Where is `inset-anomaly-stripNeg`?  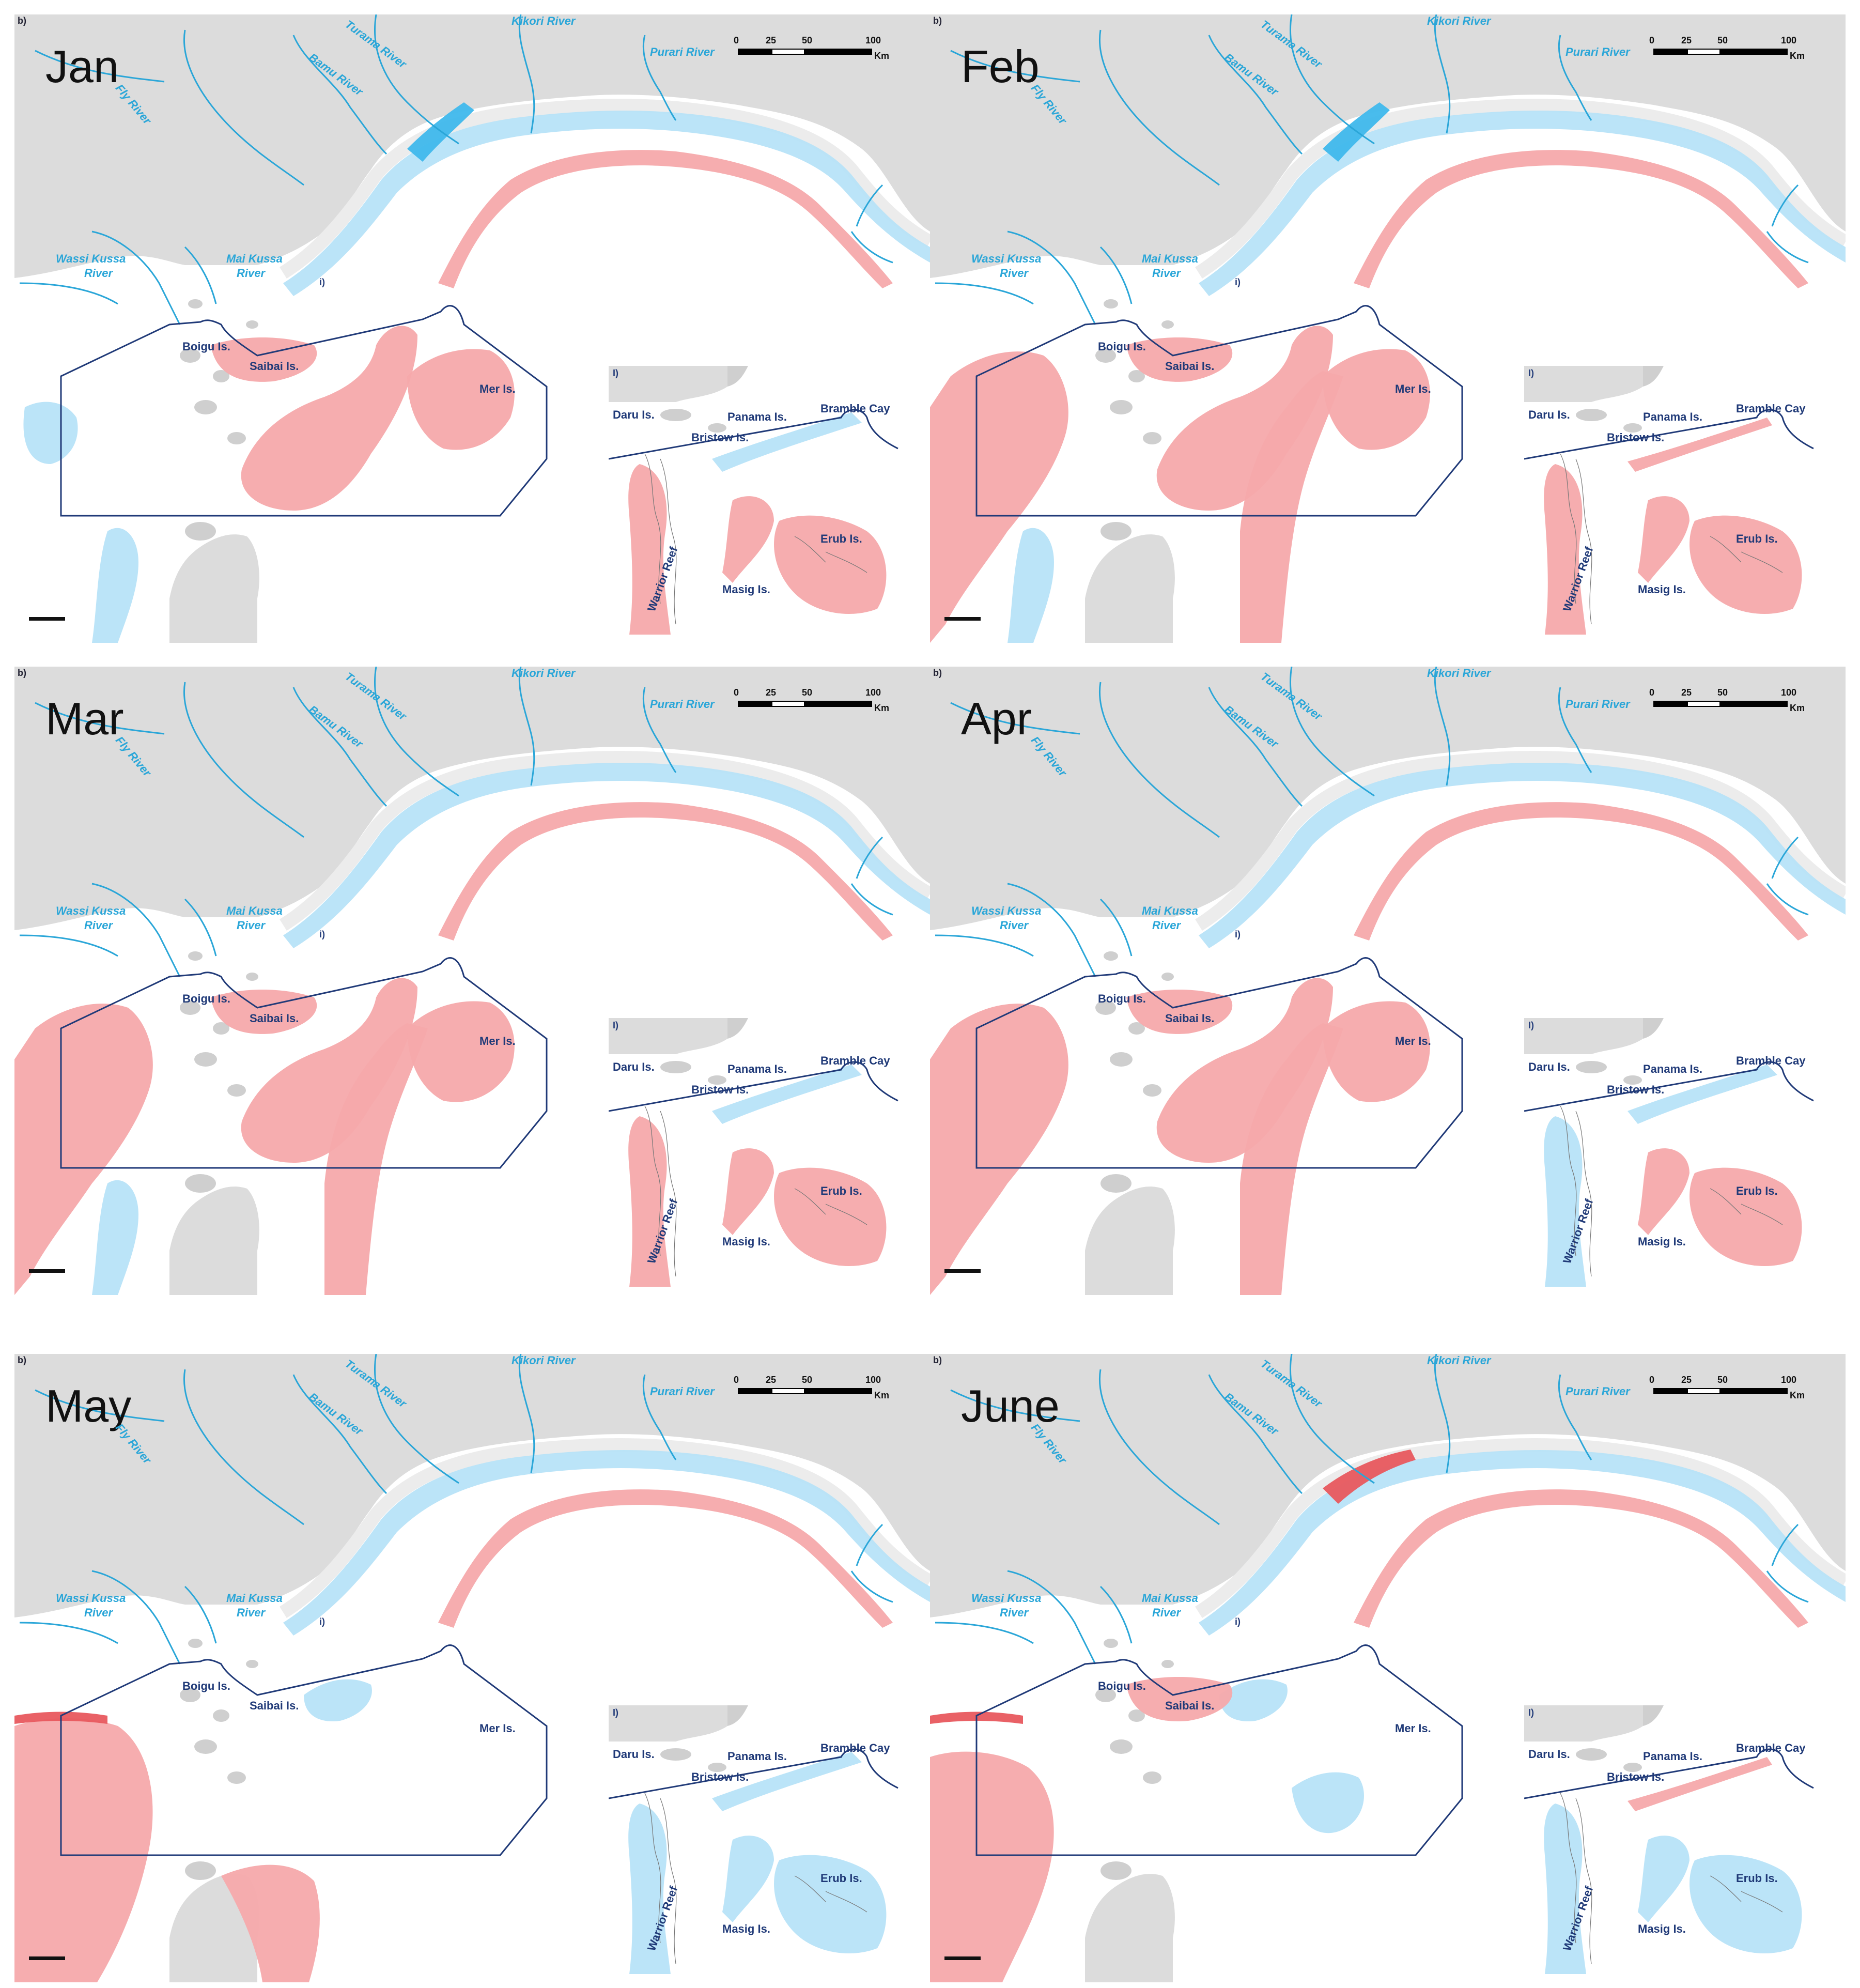
inset-anomaly-stripNeg is located at coordinates (748, 1879).